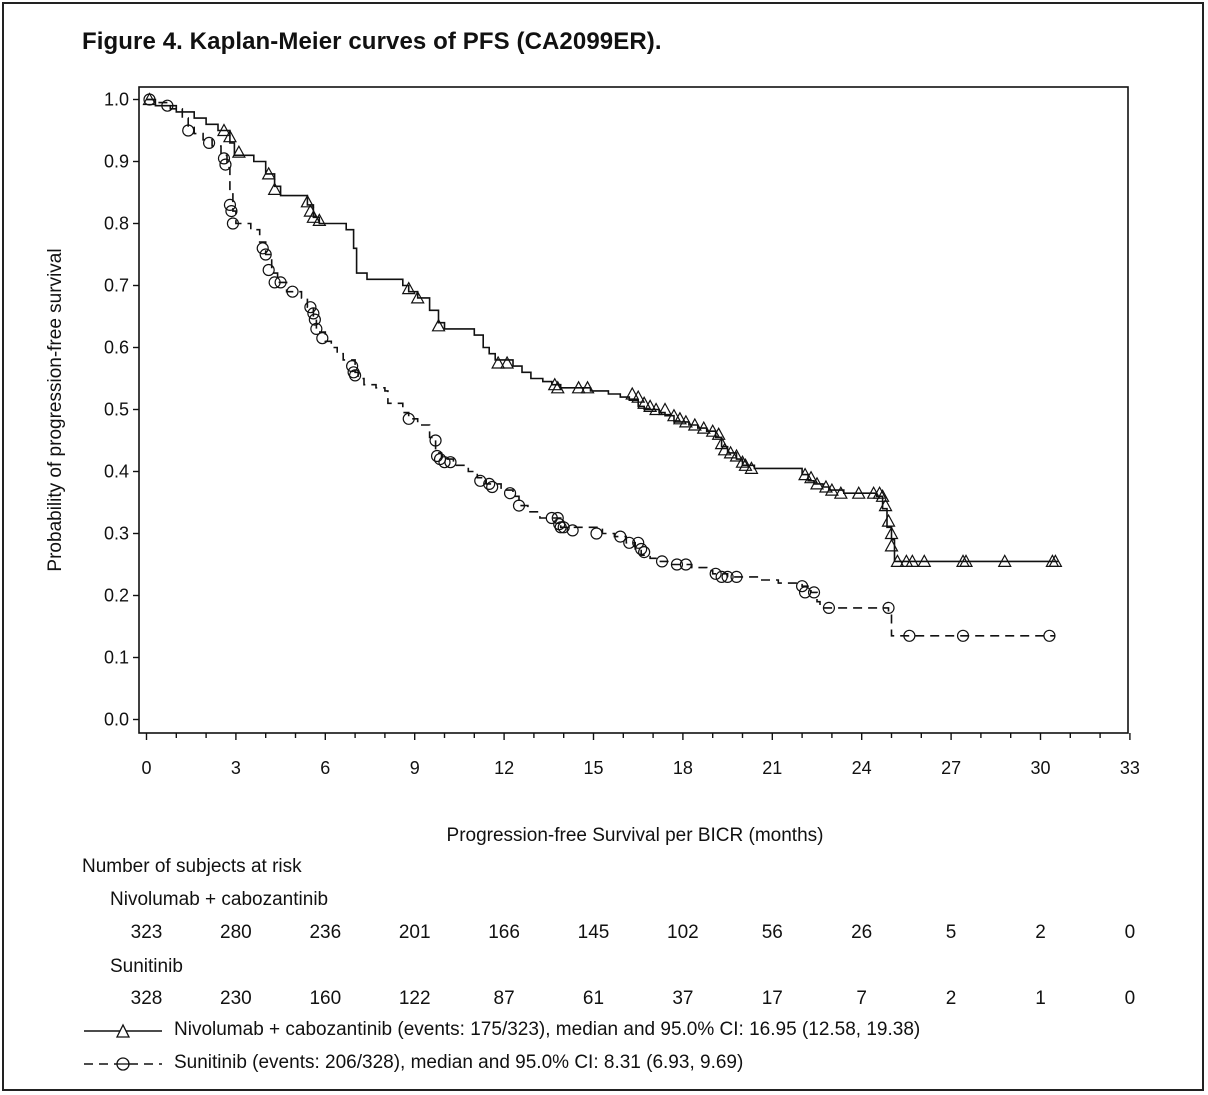 The width and height of the screenshot is (1208, 1095). I want to click on y-tick-label: 0.9, so click(116, 162).